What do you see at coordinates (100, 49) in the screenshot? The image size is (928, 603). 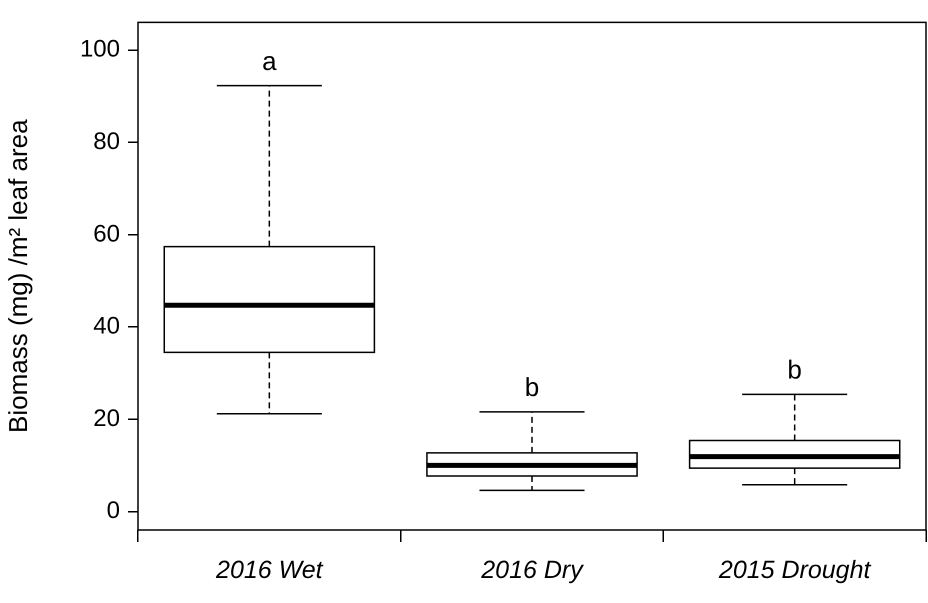 I see `y-tick-label: 100` at bounding box center [100, 49].